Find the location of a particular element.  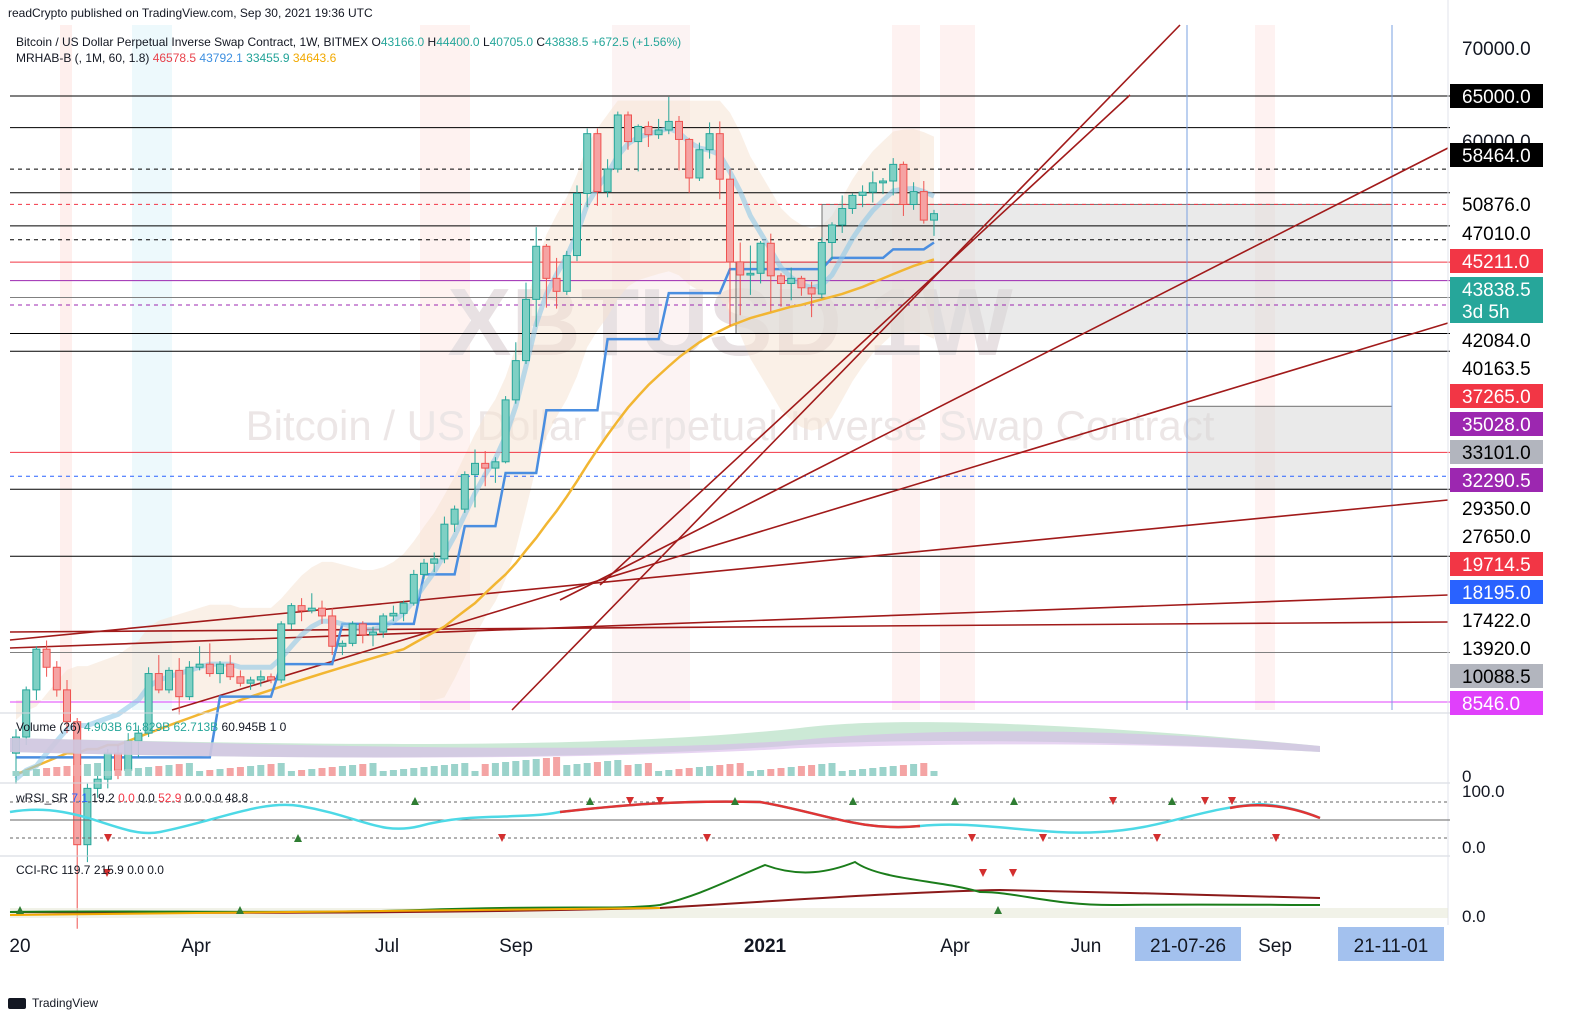

date-axis-highlight is located at coordinates (1391, 944).